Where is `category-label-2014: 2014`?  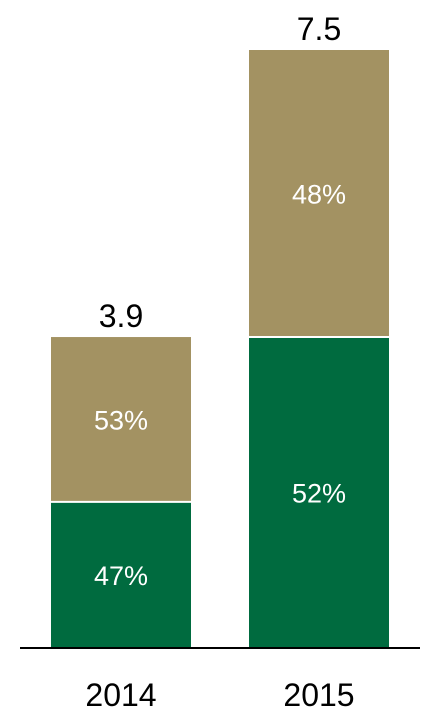 category-label-2014: 2014 is located at coordinates (120, 694).